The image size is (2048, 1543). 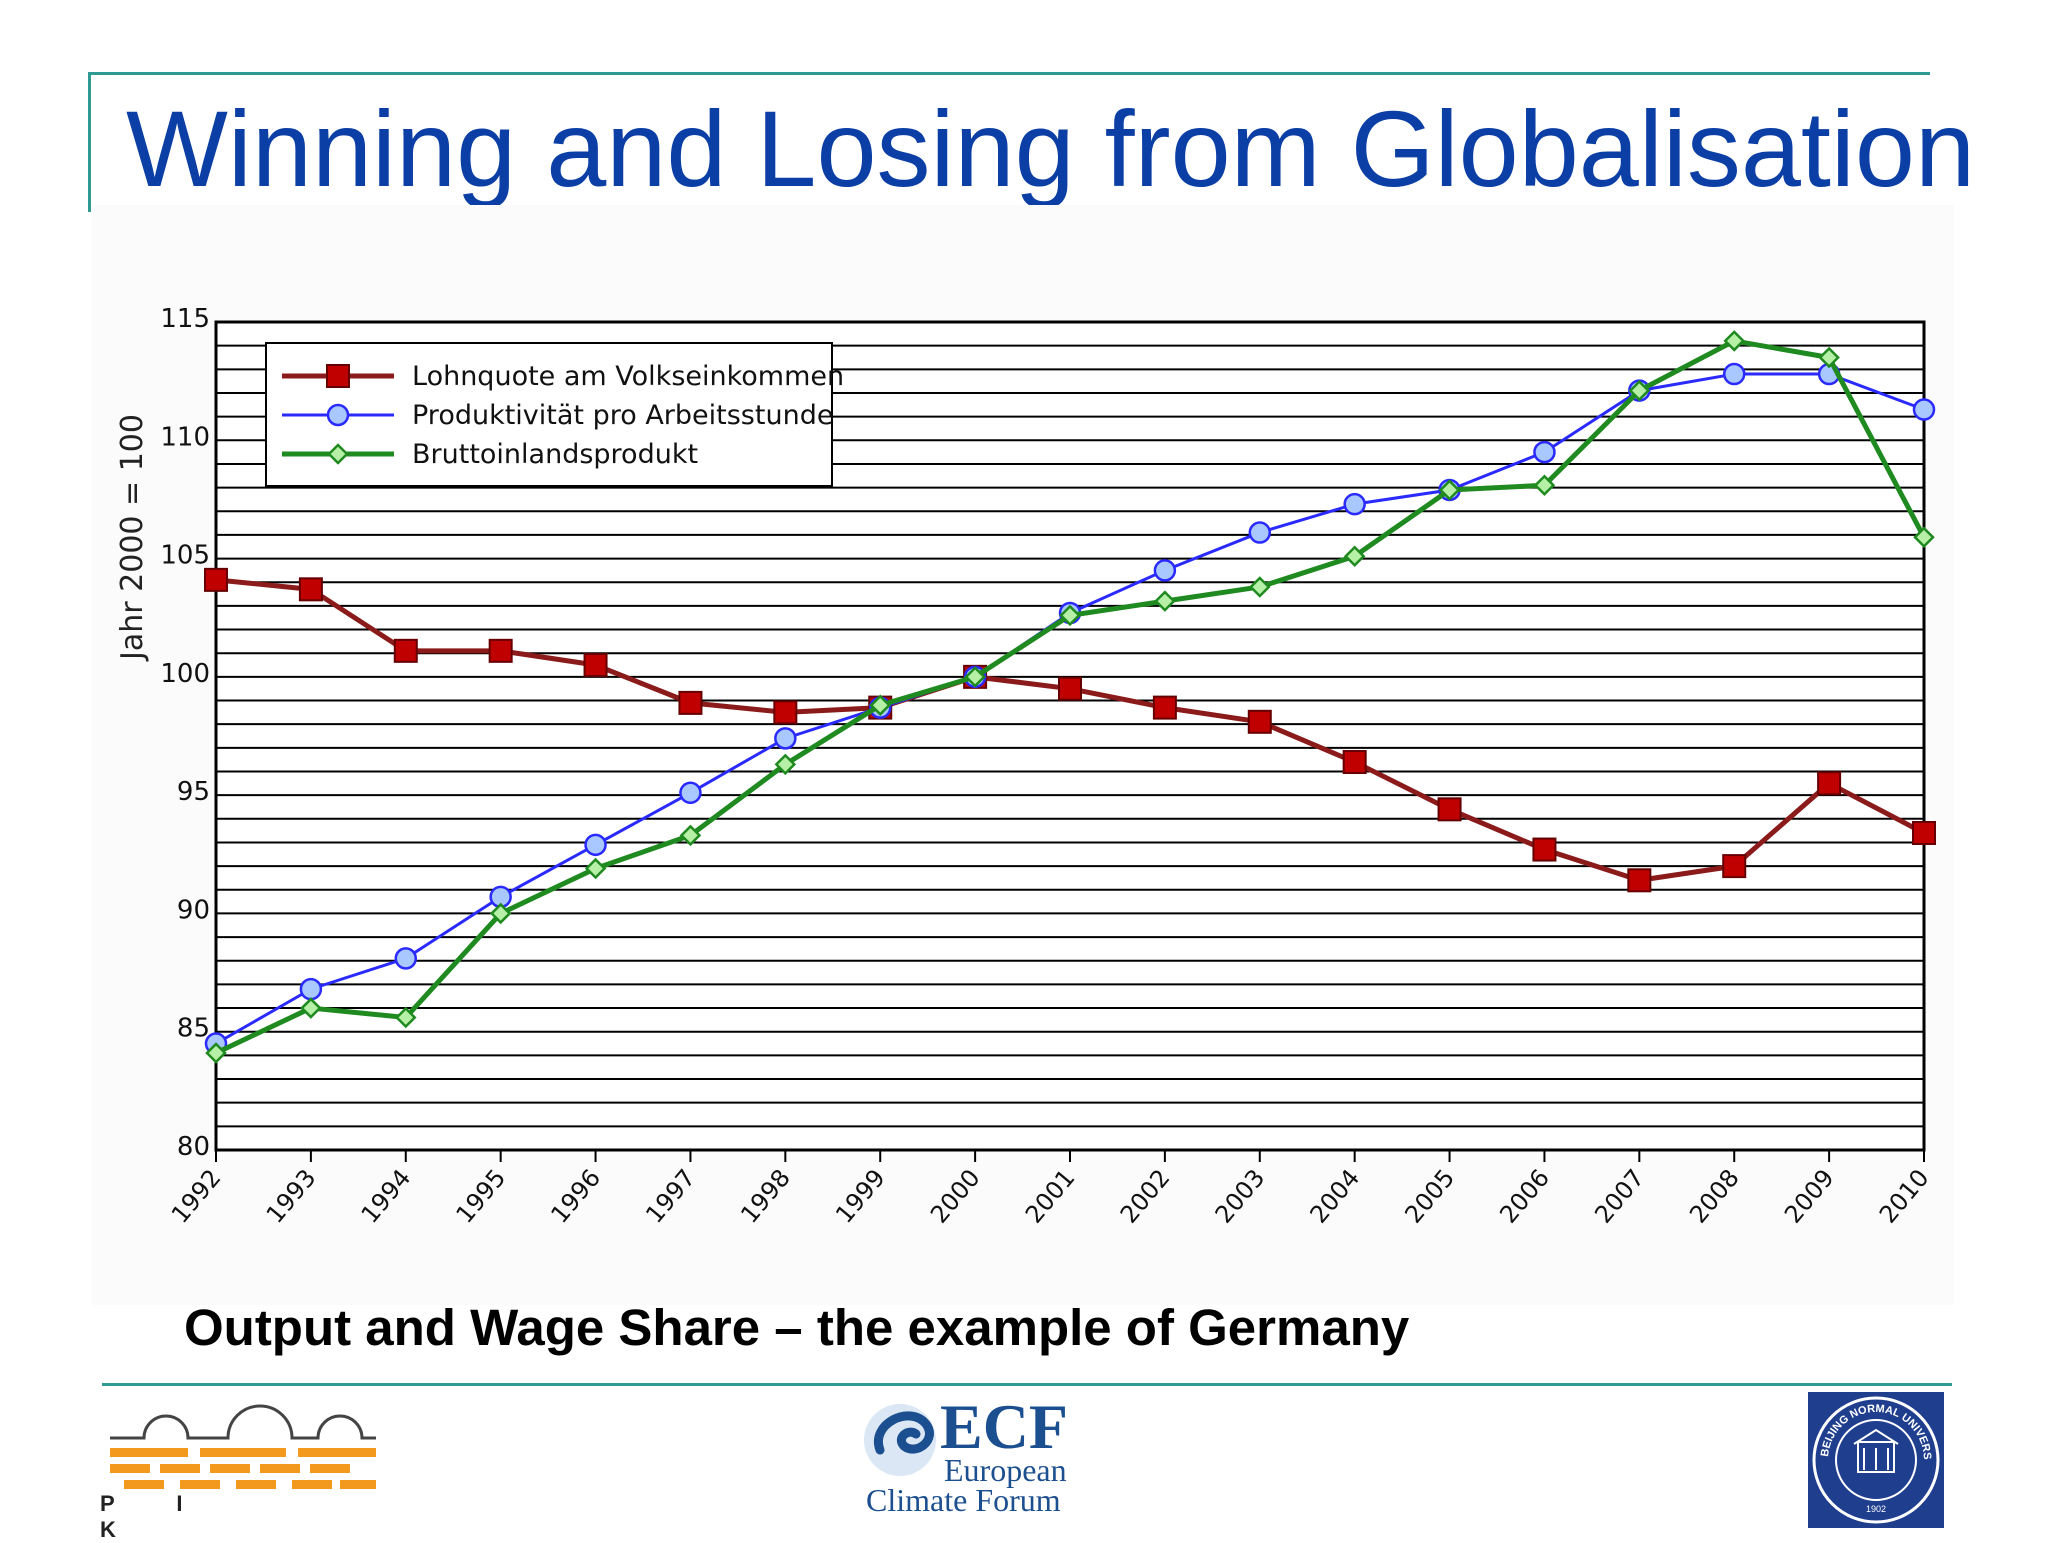 I want to click on ecf-abbr: ECF, so click(x=1004, y=1426).